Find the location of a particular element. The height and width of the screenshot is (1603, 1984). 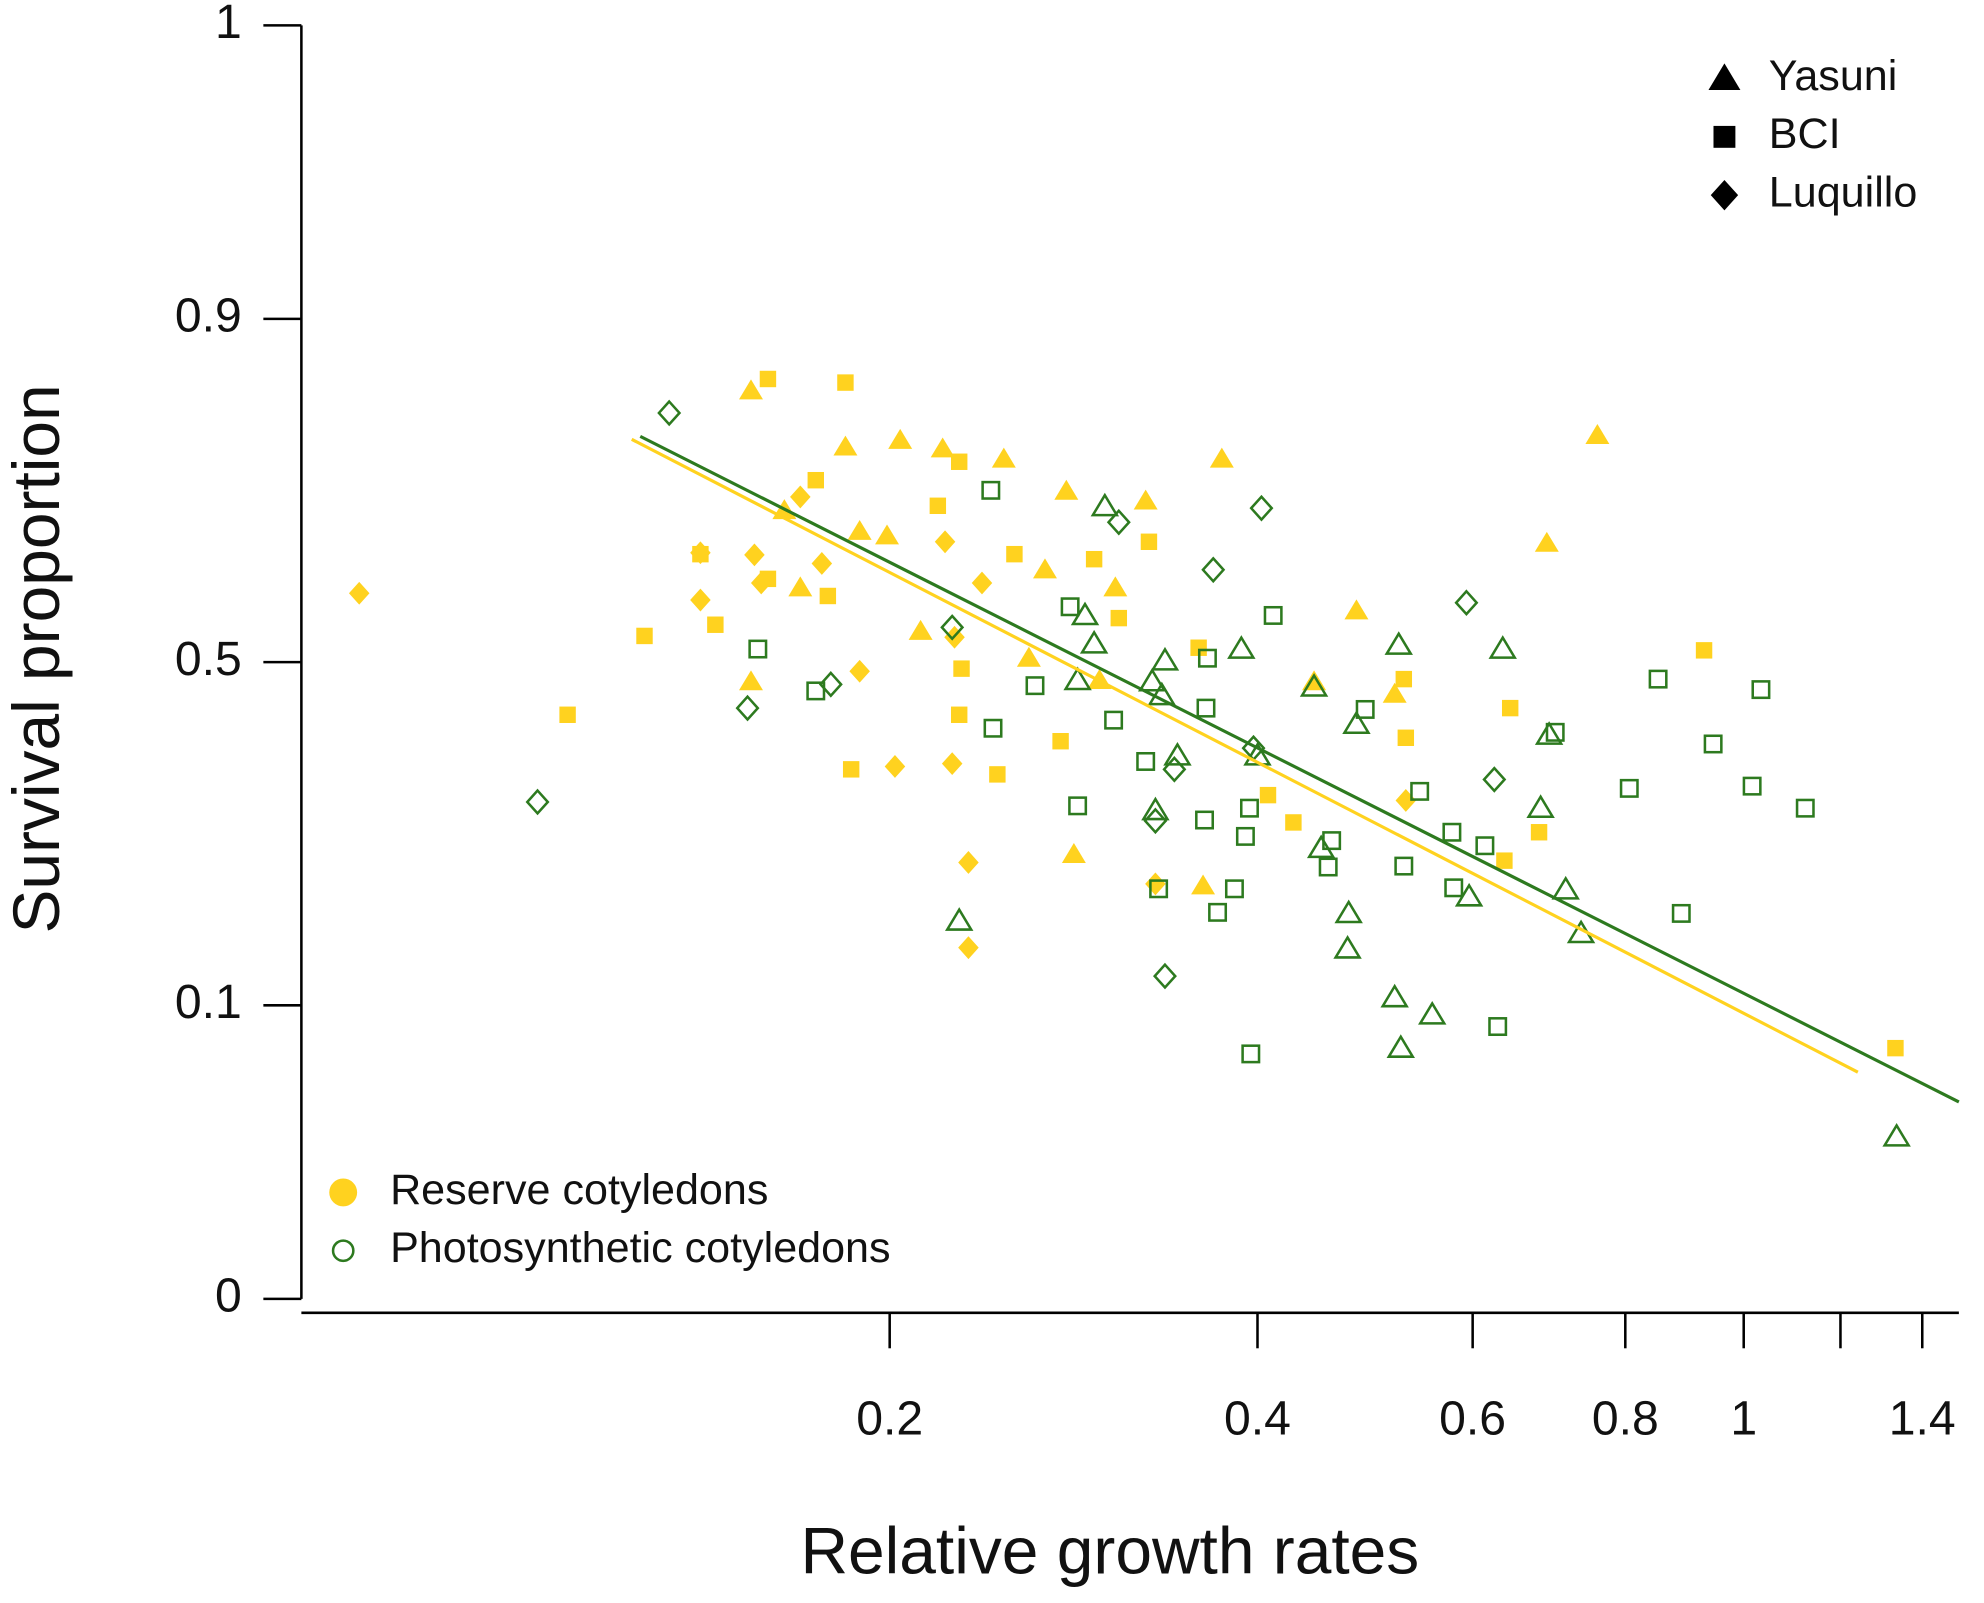

legend-label: Luquillo is located at coordinates (1843, 193).